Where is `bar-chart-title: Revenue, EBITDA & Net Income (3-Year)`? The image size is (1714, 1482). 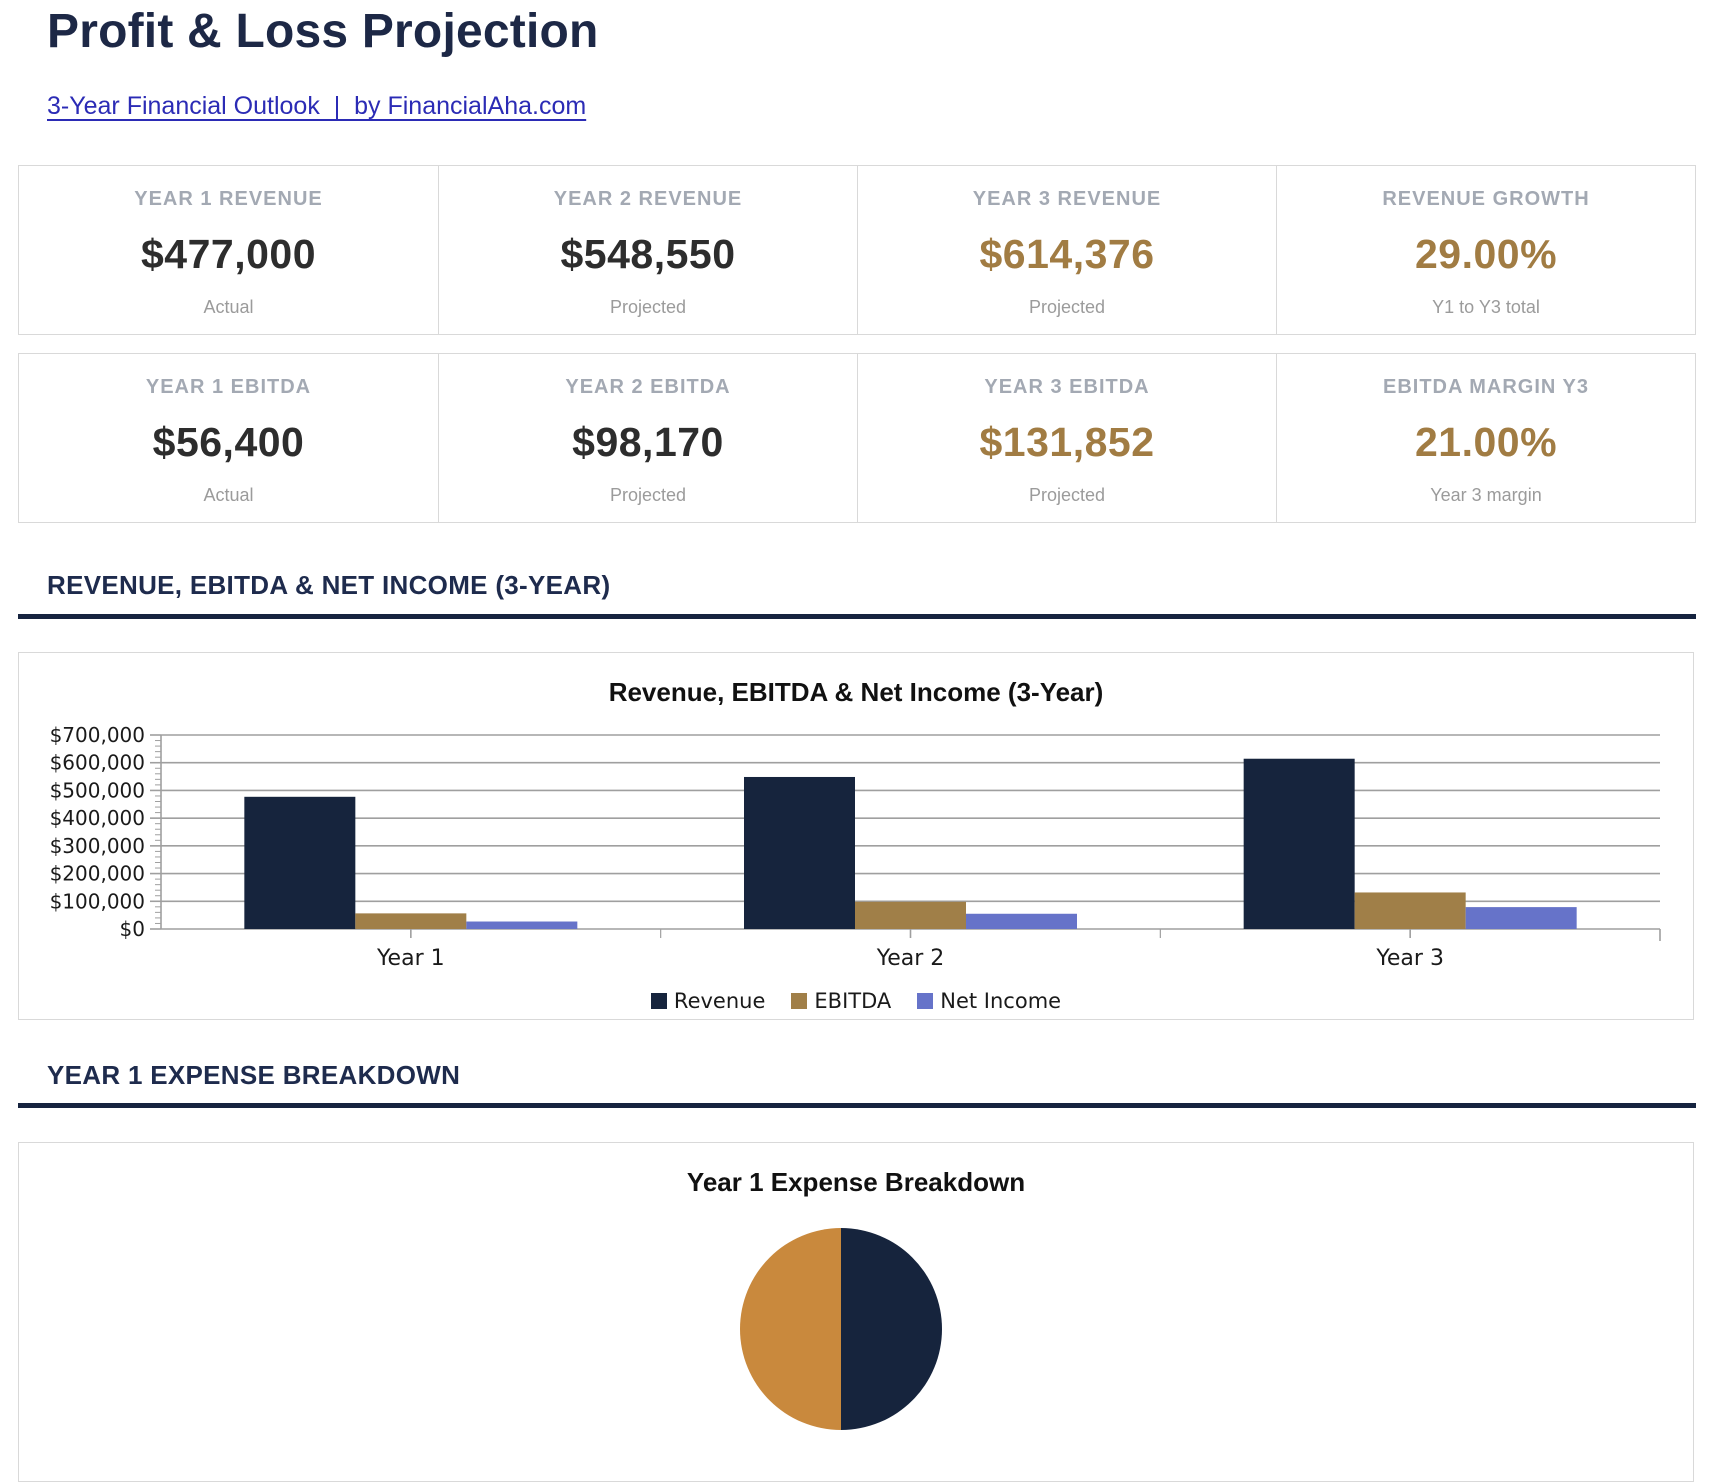
bar-chart-title: Revenue, EBITDA & Net Income (3-Year) is located at coordinates (856, 692).